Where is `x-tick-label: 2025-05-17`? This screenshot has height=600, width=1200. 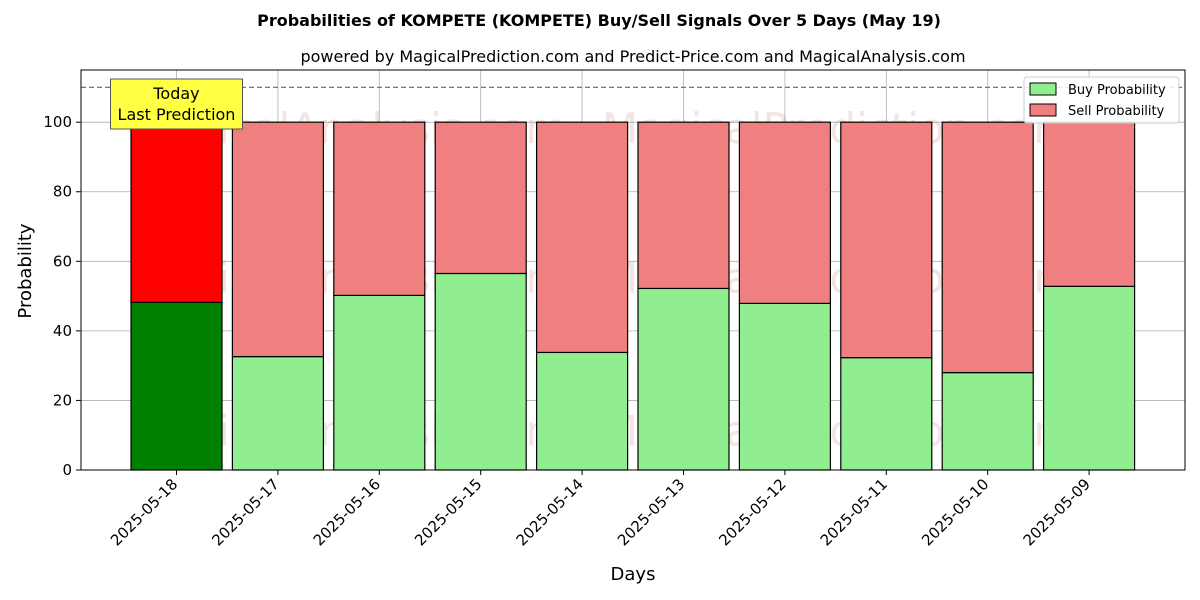
x-tick-label: 2025-05-17 is located at coordinates (245, 512).